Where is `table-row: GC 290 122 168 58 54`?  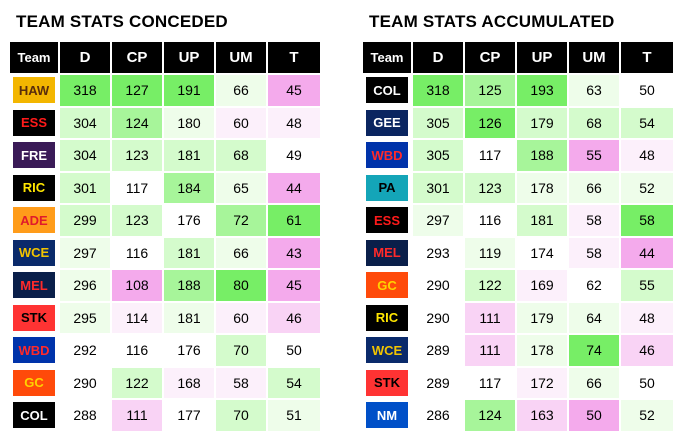
table-row: GC 290 122 168 58 54 is located at coordinates (165, 381).